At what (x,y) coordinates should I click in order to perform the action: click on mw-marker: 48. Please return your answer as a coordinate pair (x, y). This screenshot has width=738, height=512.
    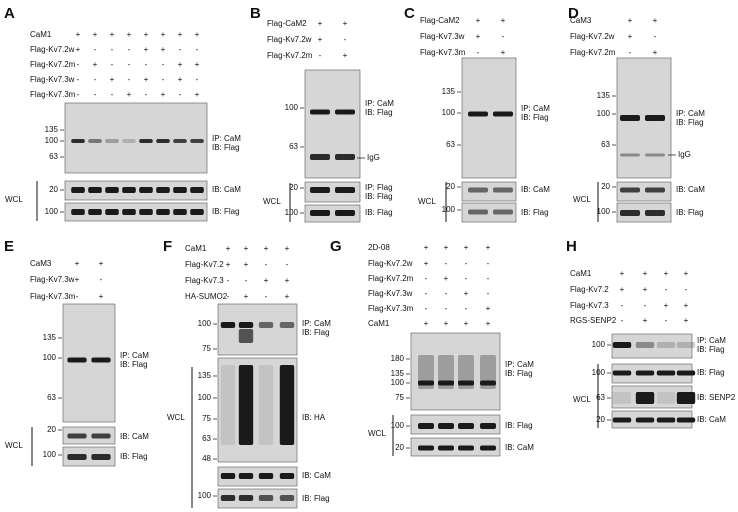
    Looking at the image, I should click on (206, 458).